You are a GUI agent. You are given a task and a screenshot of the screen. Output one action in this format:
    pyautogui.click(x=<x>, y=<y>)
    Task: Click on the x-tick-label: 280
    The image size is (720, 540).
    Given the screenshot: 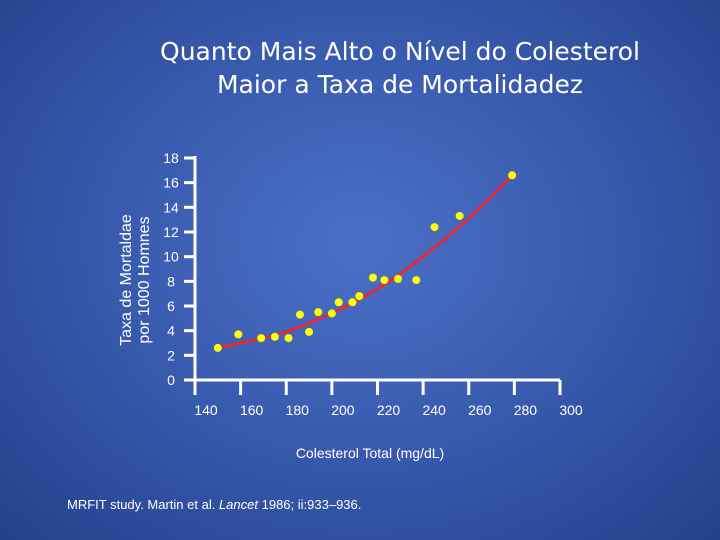 What is the action you would take?
    pyautogui.click(x=526, y=410)
    